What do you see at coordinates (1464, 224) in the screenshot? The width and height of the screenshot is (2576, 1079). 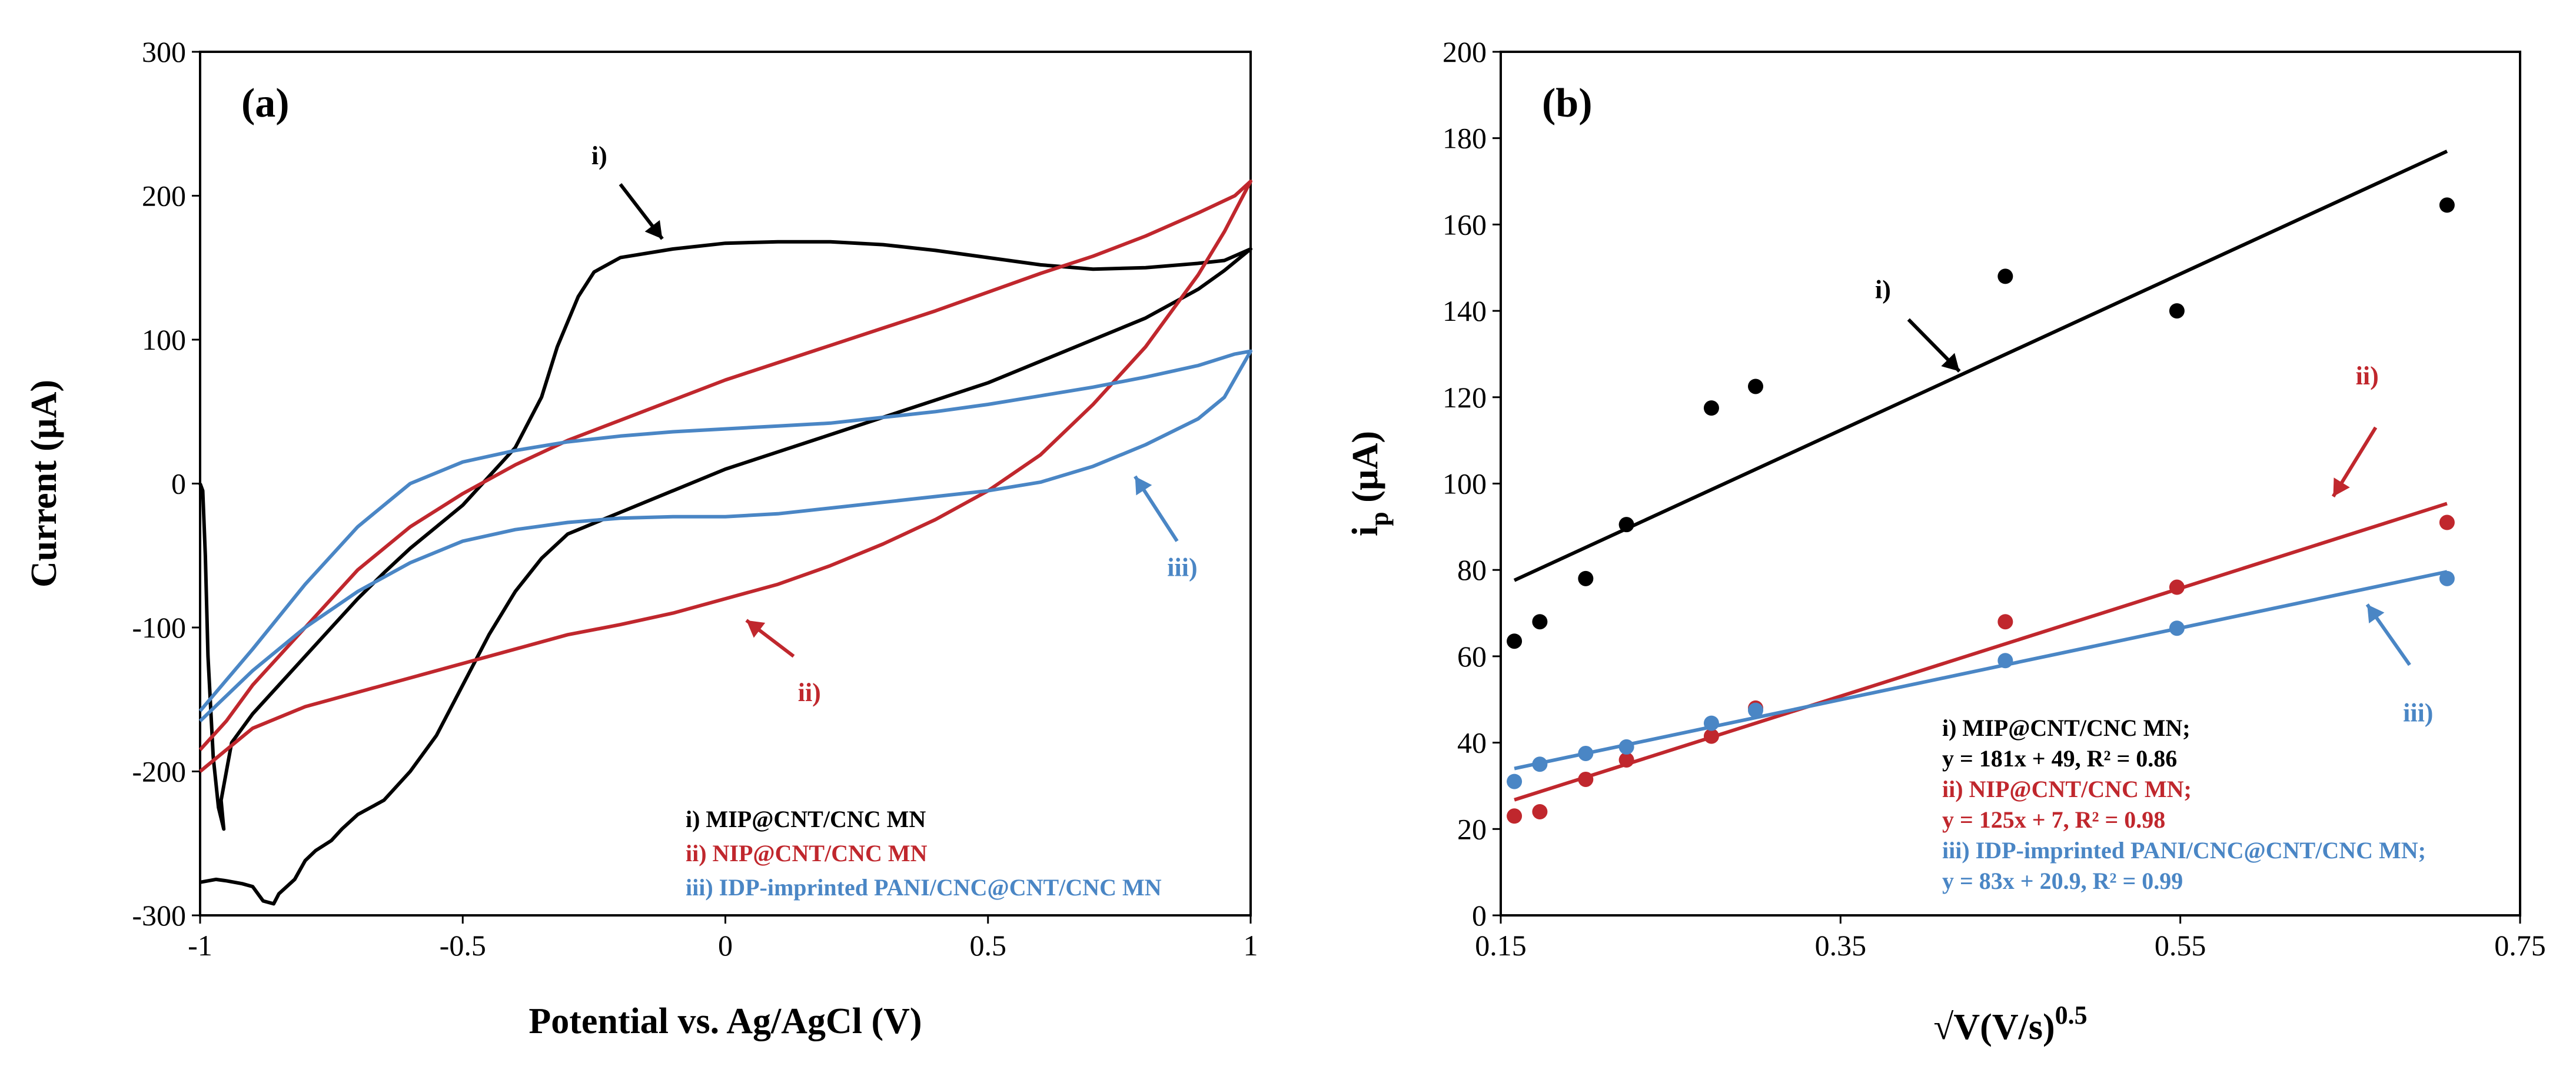 I see `y-tick-label: 160` at bounding box center [1464, 224].